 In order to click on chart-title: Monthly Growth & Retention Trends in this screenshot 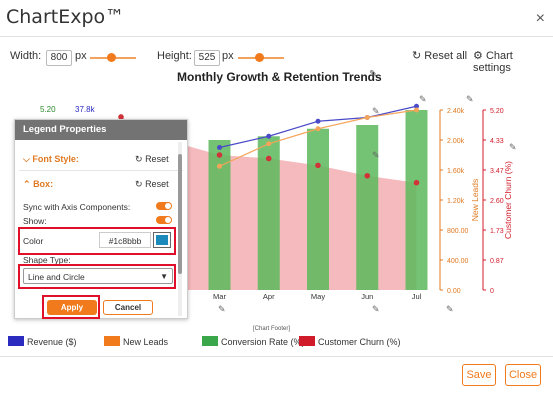, I will do `click(279, 77)`.